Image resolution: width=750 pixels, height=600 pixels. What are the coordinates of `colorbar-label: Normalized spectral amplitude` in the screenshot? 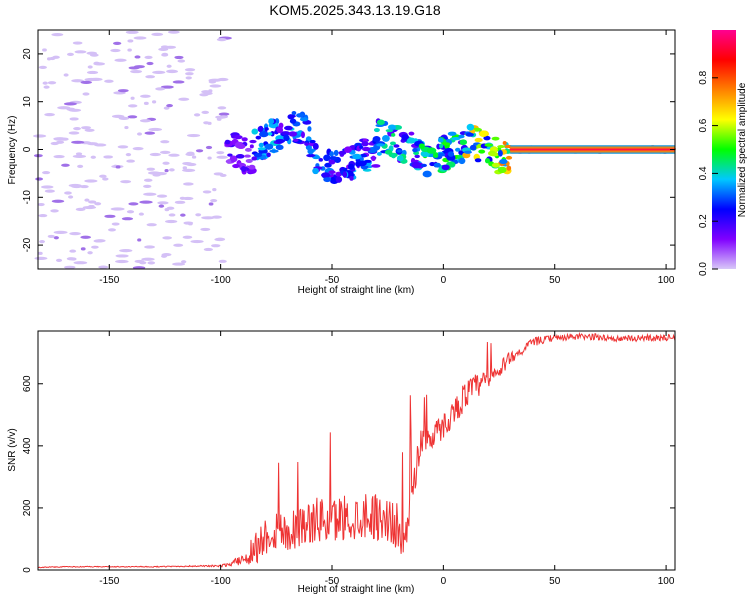 It's located at (742, 149).